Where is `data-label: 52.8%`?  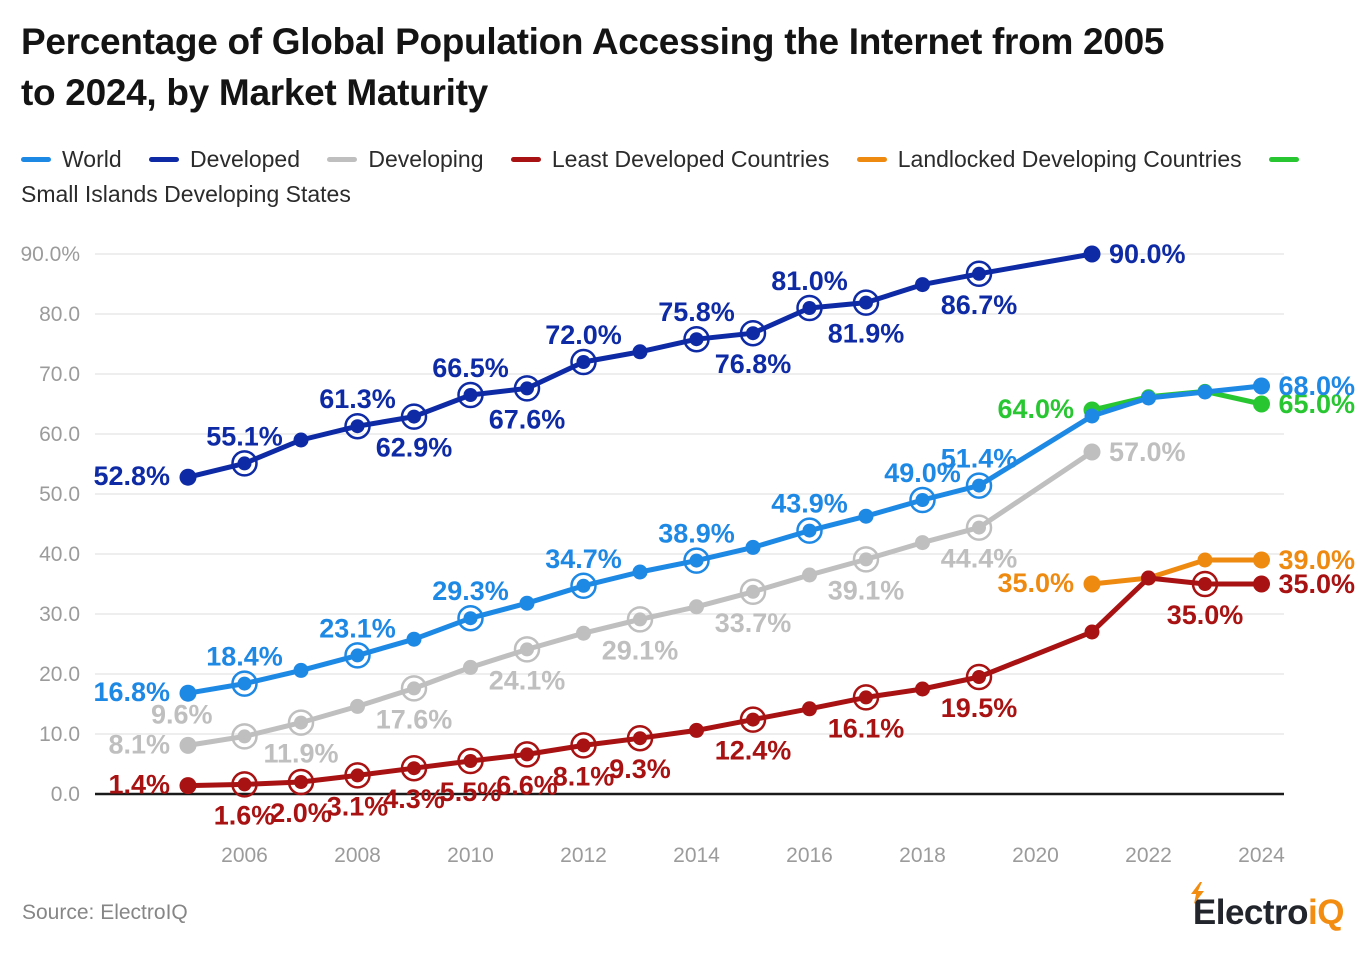
data-label: 52.8% is located at coordinates (131, 476).